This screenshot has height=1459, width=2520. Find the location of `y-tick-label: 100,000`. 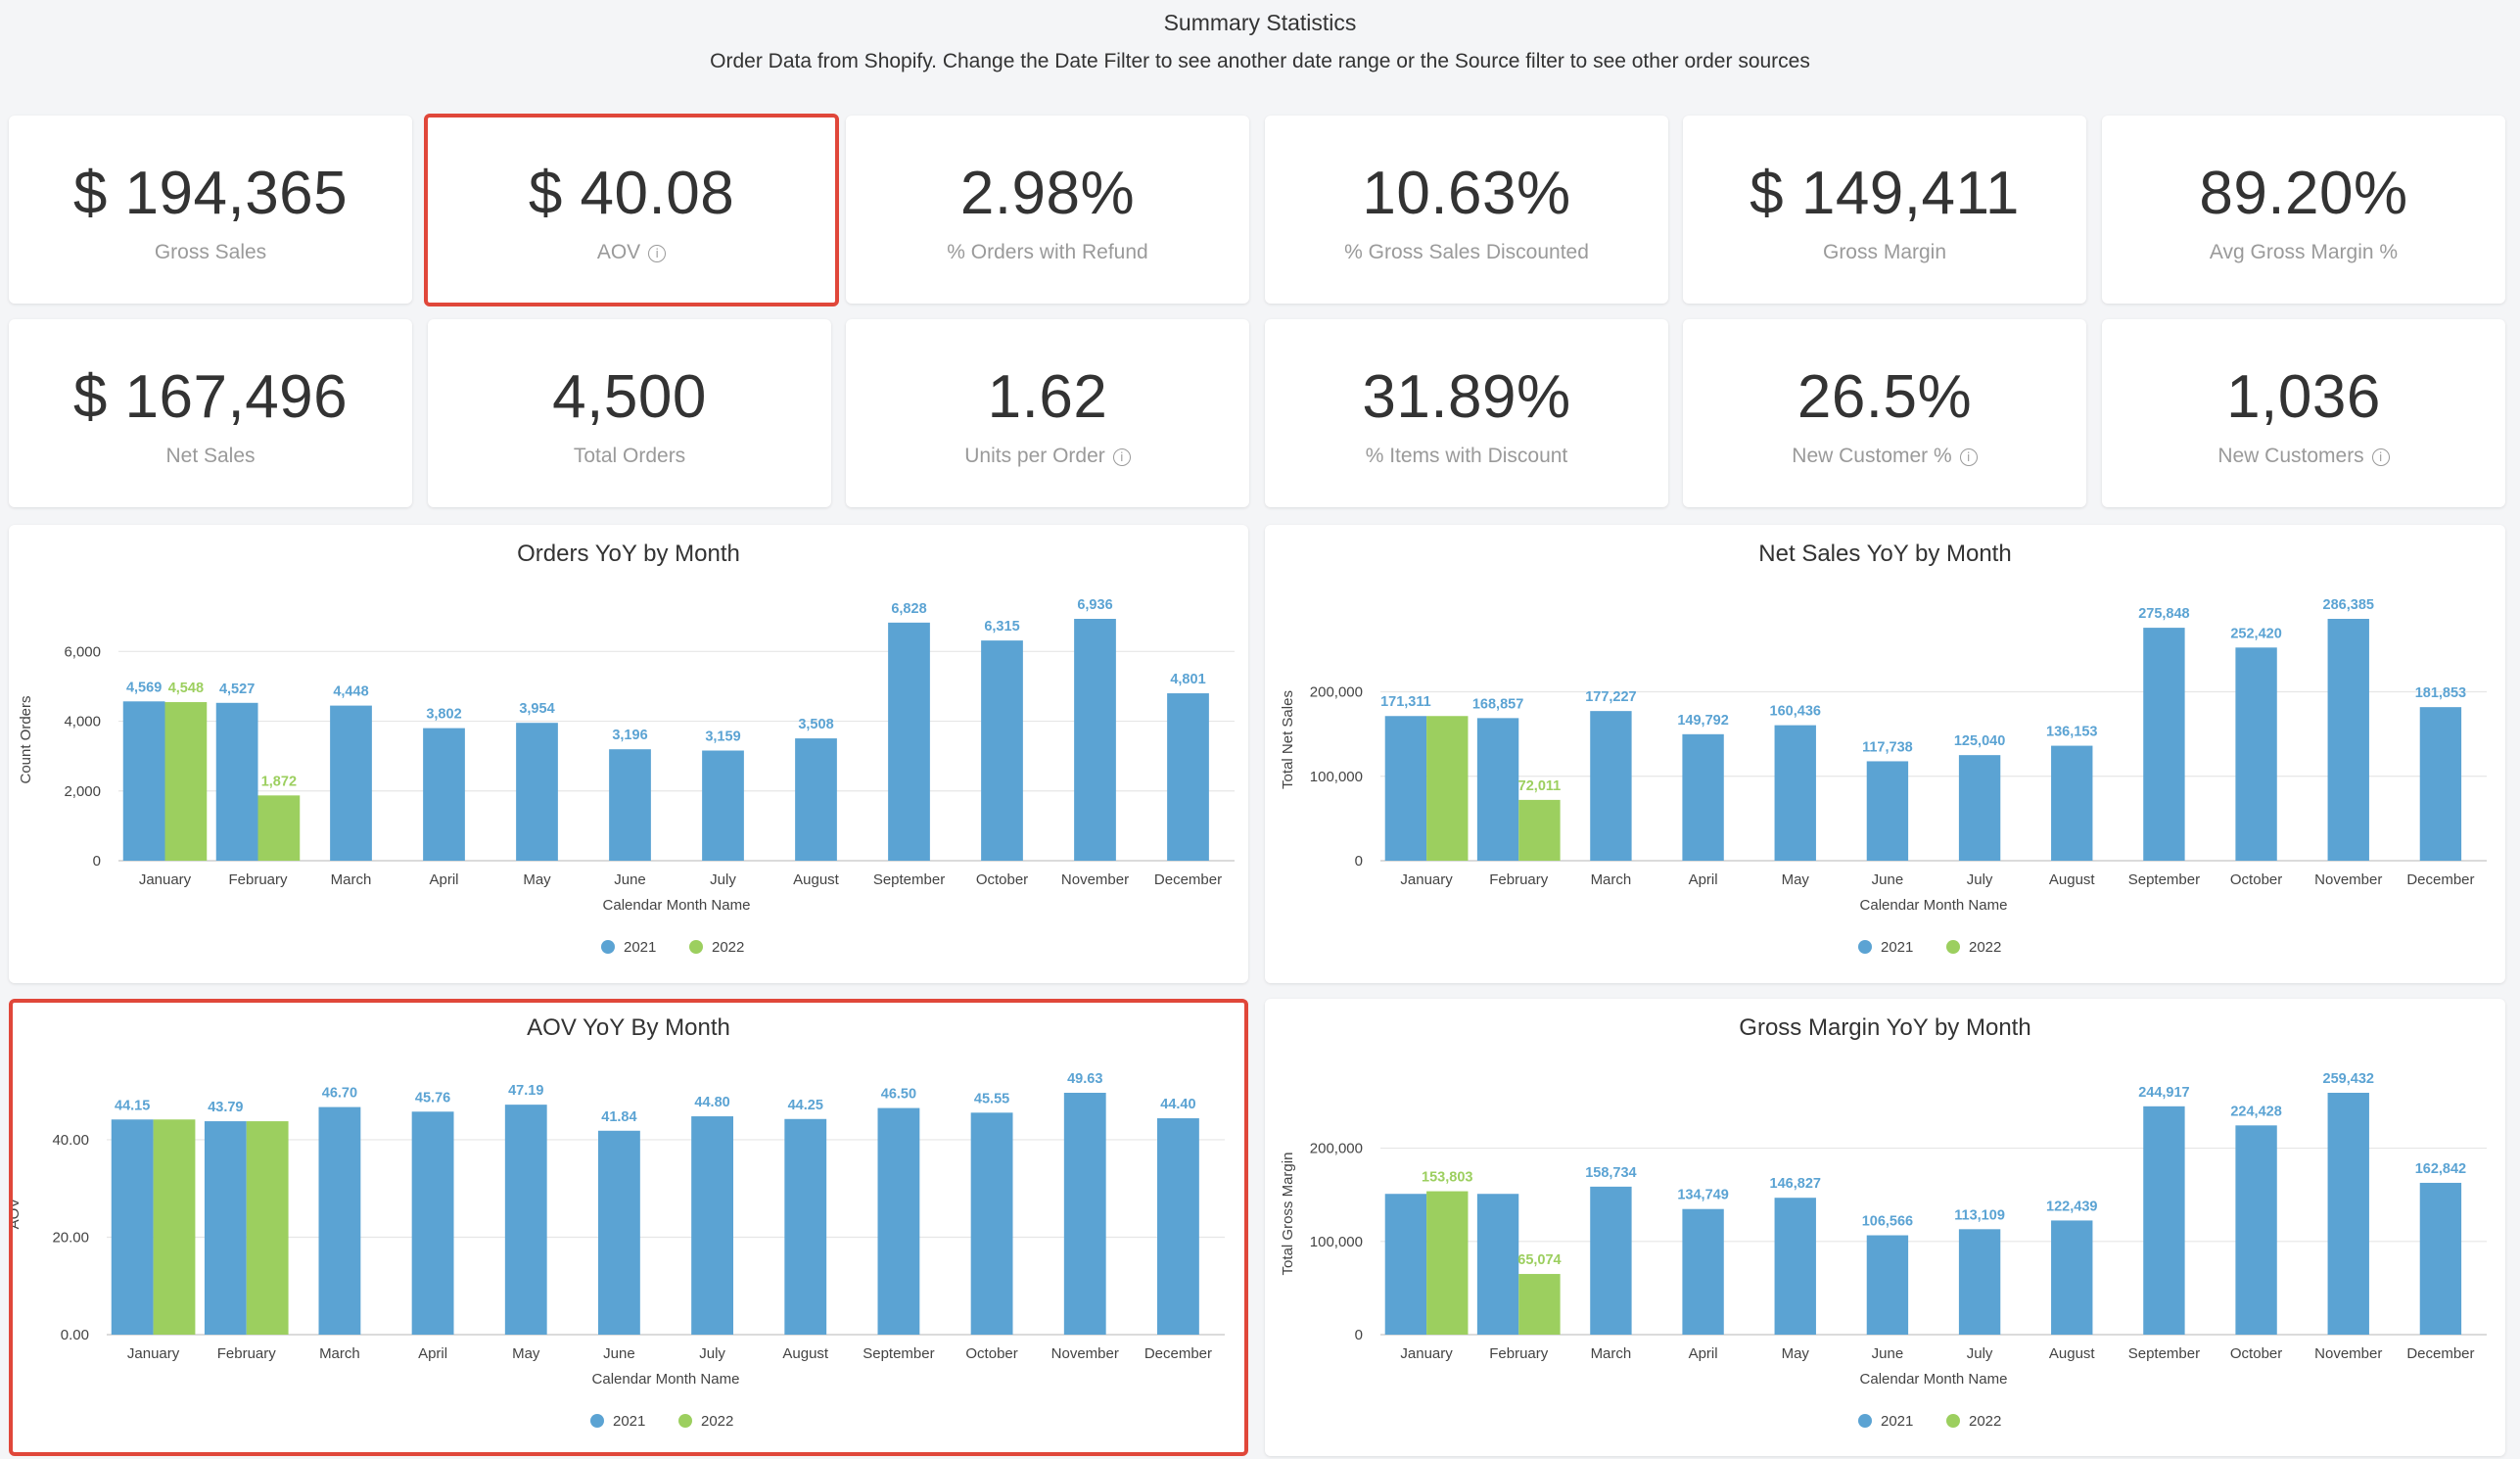

y-tick-label: 100,000 is located at coordinates (1336, 1242).